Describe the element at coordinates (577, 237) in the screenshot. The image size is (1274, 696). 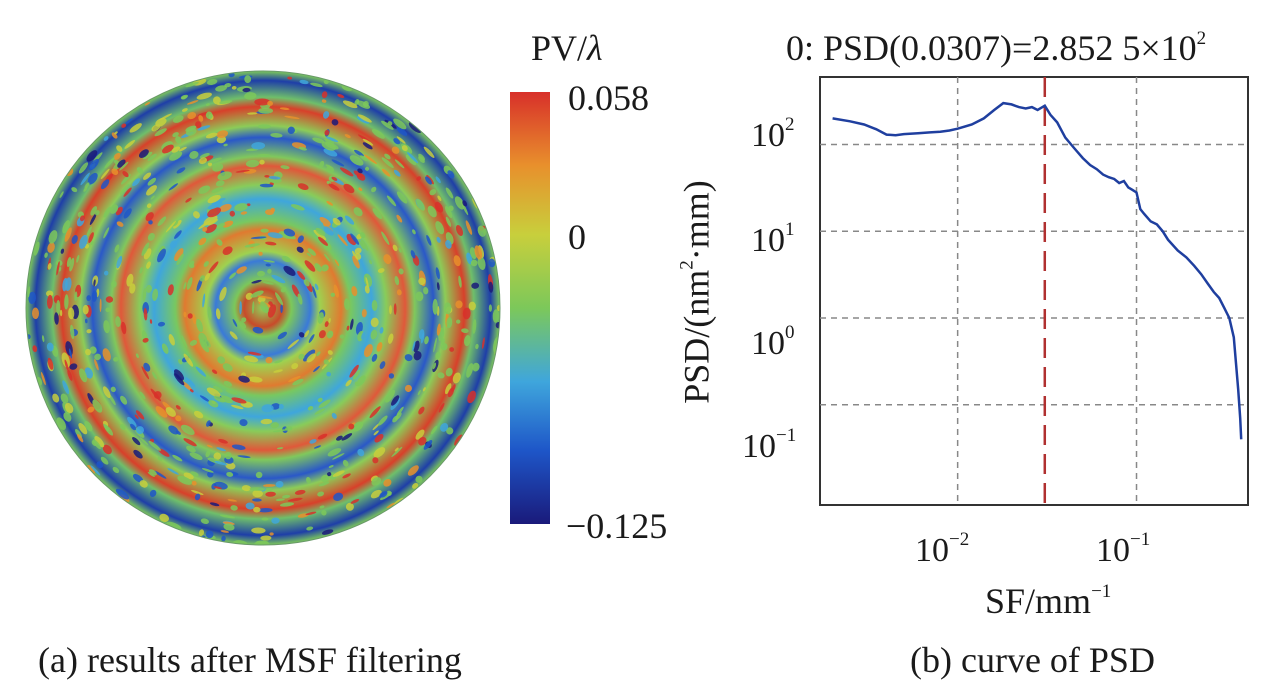
I see `colorbar-zero-label: 0` at that location.